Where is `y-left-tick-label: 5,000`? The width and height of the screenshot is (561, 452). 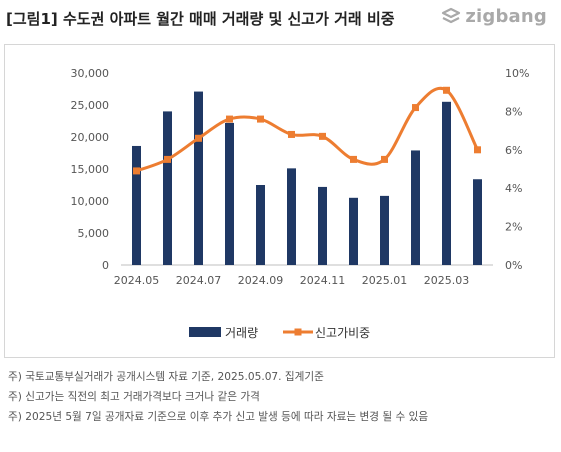
y-left-tick-label: 5,000 is located at coordinates (94, 233).